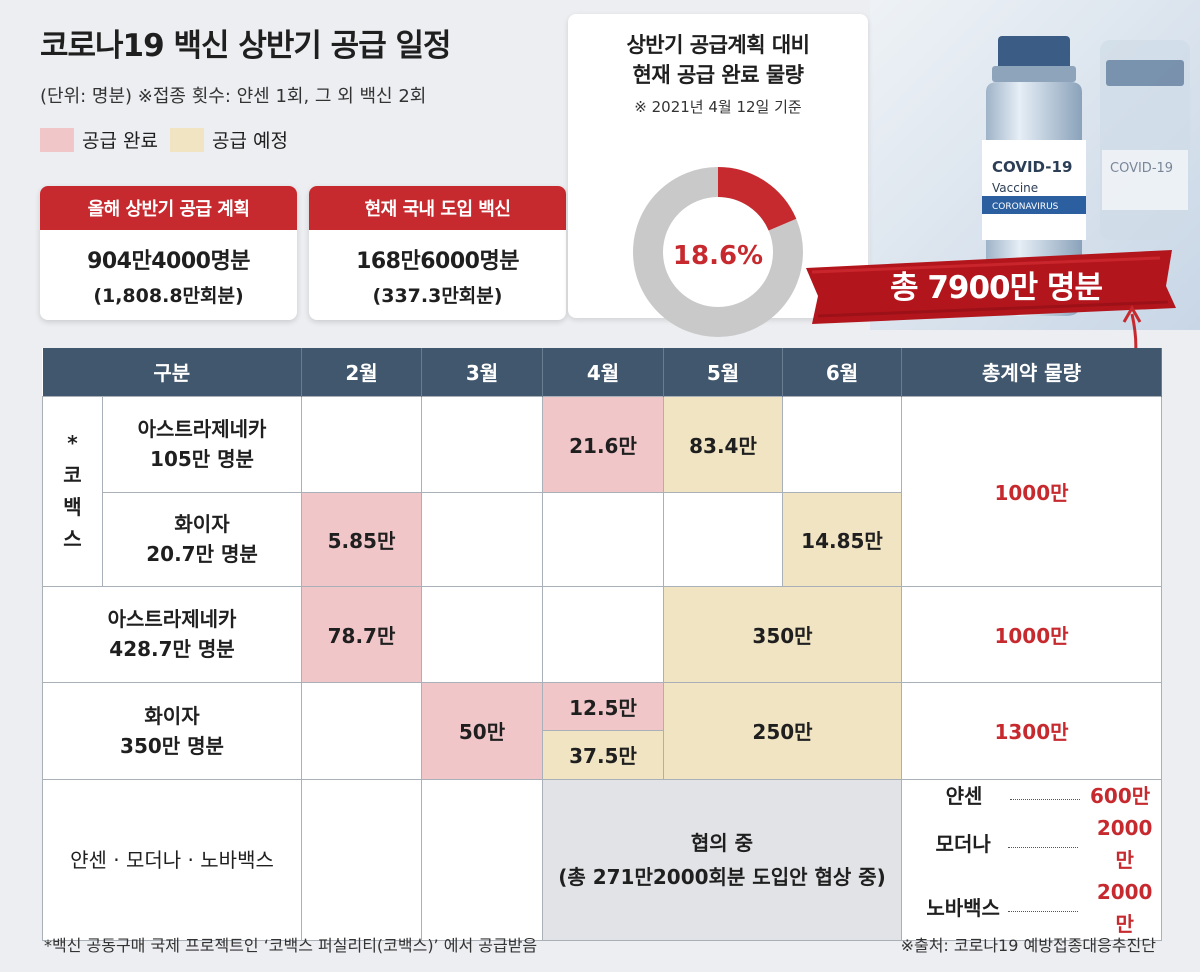 This screenshot has width=1200, height=972. I want to click on total-moderna: 모더나 2000만, so click(1039, 844).